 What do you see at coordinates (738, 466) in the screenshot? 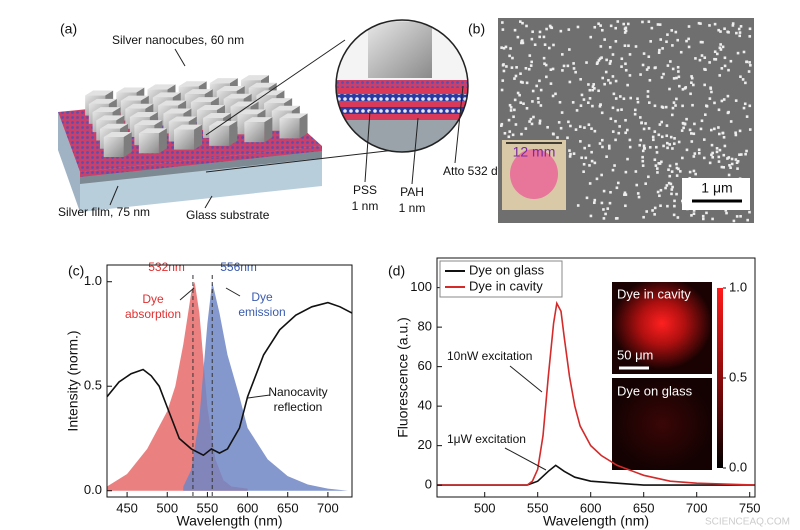
I see `colorbar-label: 0.0` at bounding box center [738, 466].